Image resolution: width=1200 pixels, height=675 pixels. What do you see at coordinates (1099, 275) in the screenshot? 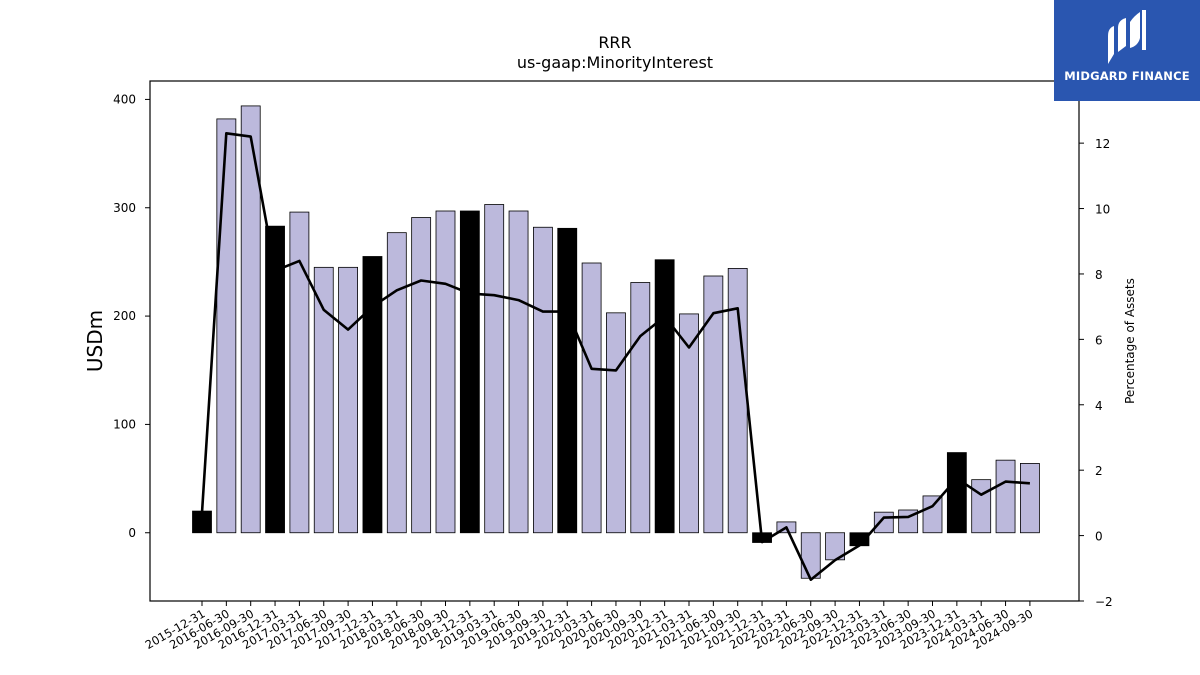
I see `y2-tick-label: 8` at bounding box center [1099, 275].